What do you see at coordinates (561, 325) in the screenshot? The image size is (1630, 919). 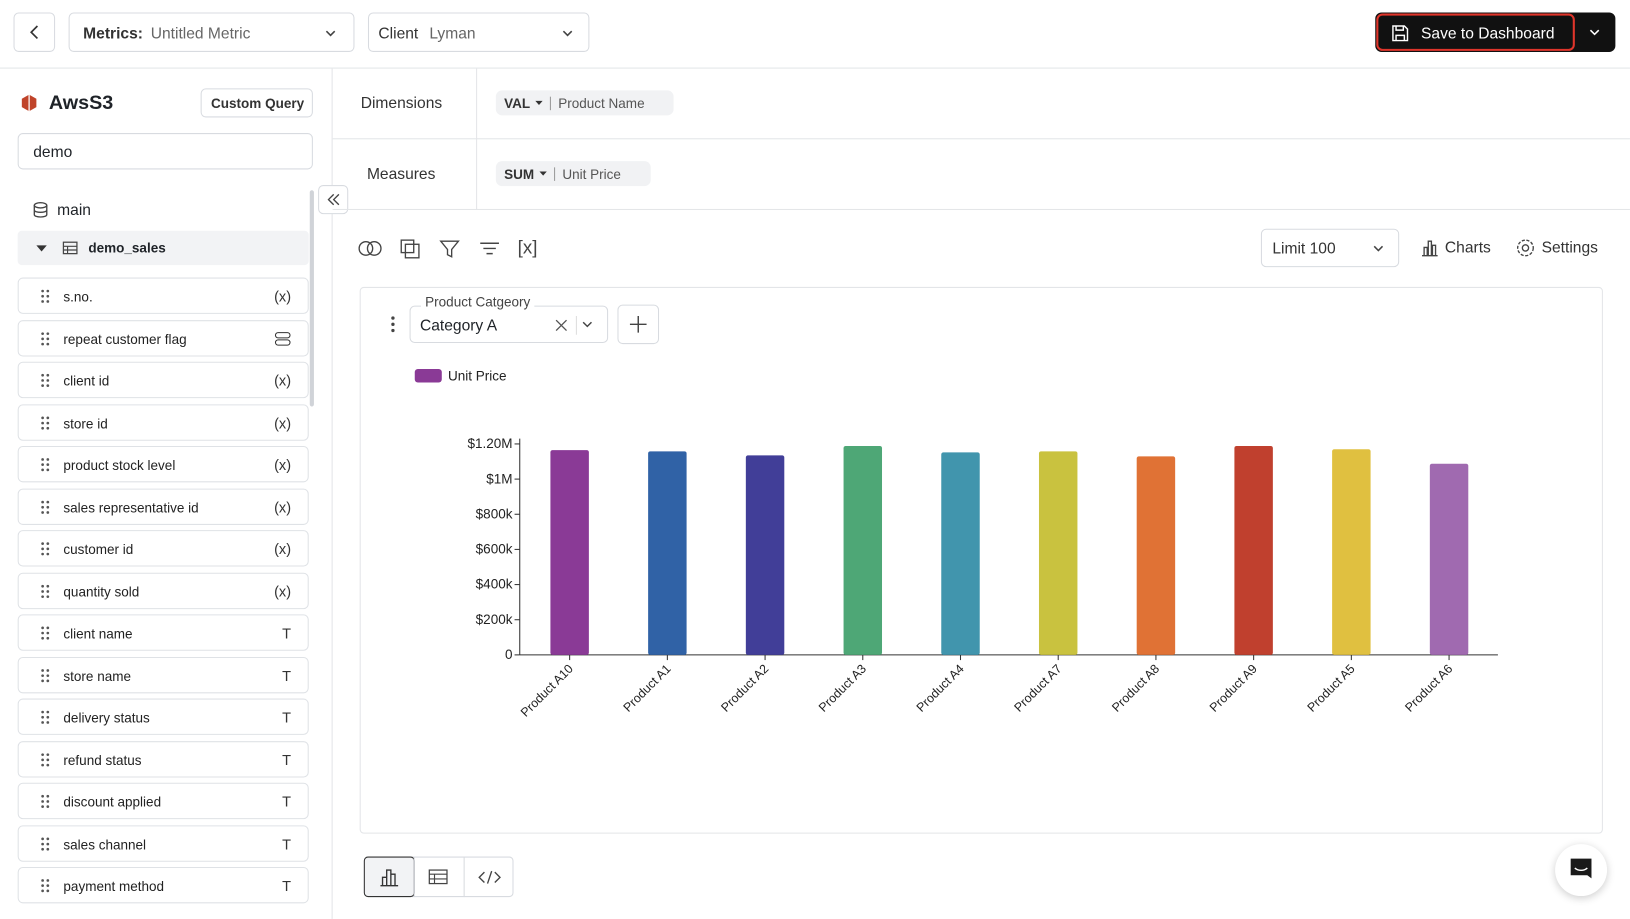 I see `clear-icon` at bounding box center [561, 325].